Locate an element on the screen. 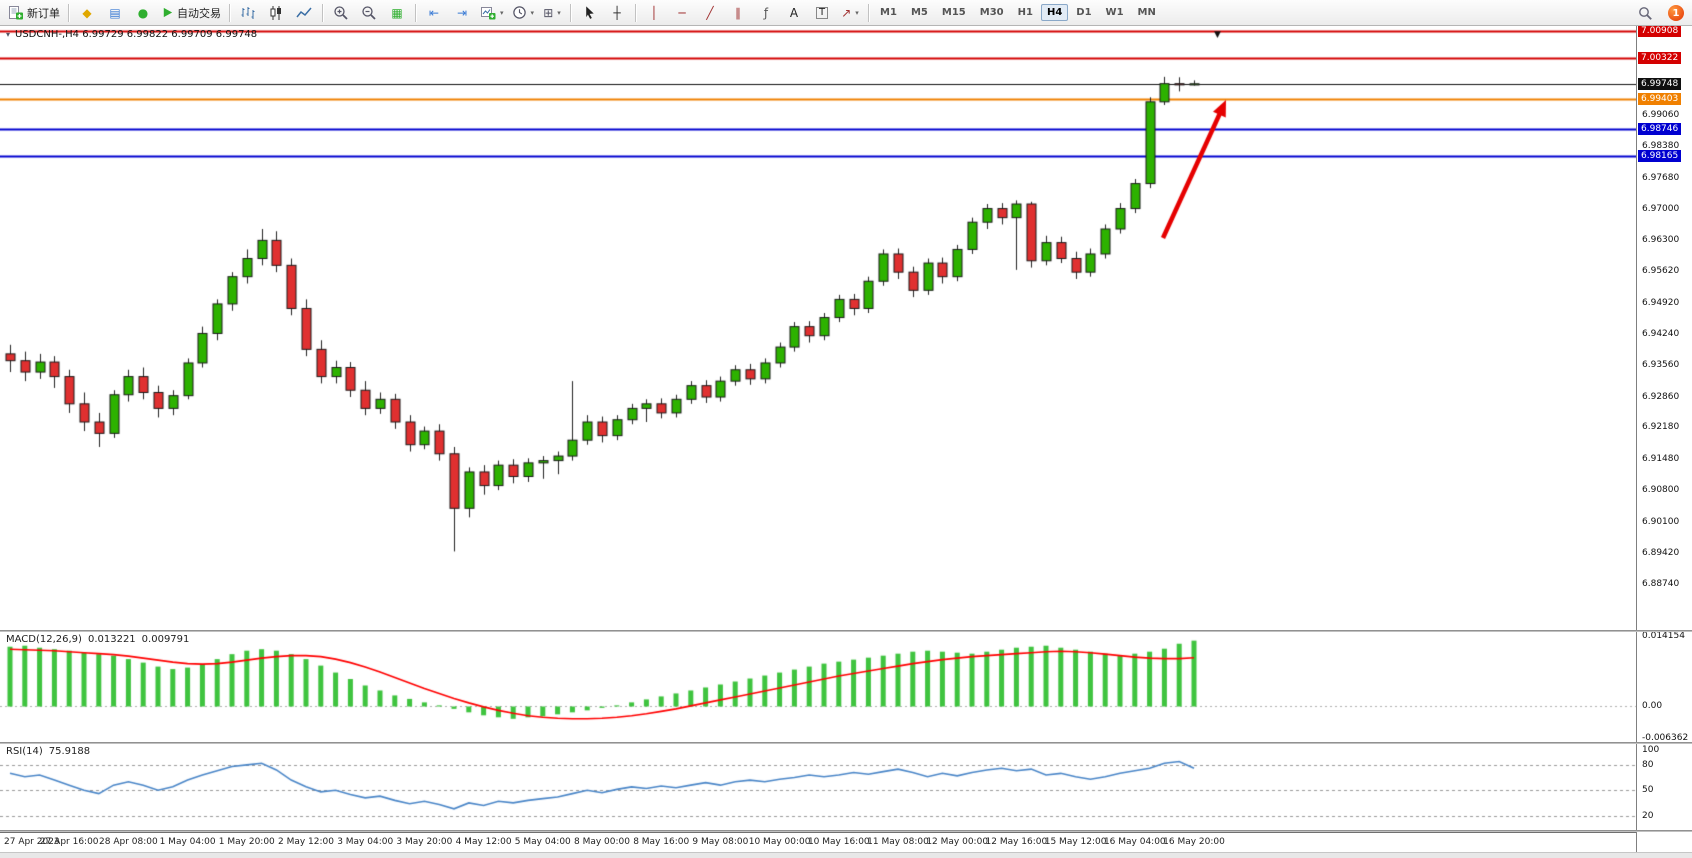 This screenshot has height=858, width=1692. chart-shift-button: ⇥ is located at coordinates (462, 13).